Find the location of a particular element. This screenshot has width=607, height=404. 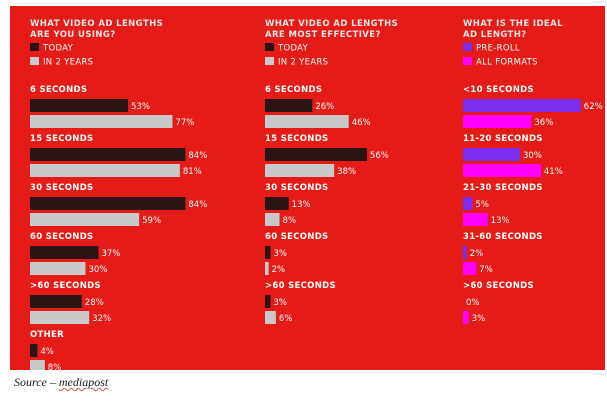

chart-title-line: WHAT IS THE IDEAL is located at coordinates (513, 24).